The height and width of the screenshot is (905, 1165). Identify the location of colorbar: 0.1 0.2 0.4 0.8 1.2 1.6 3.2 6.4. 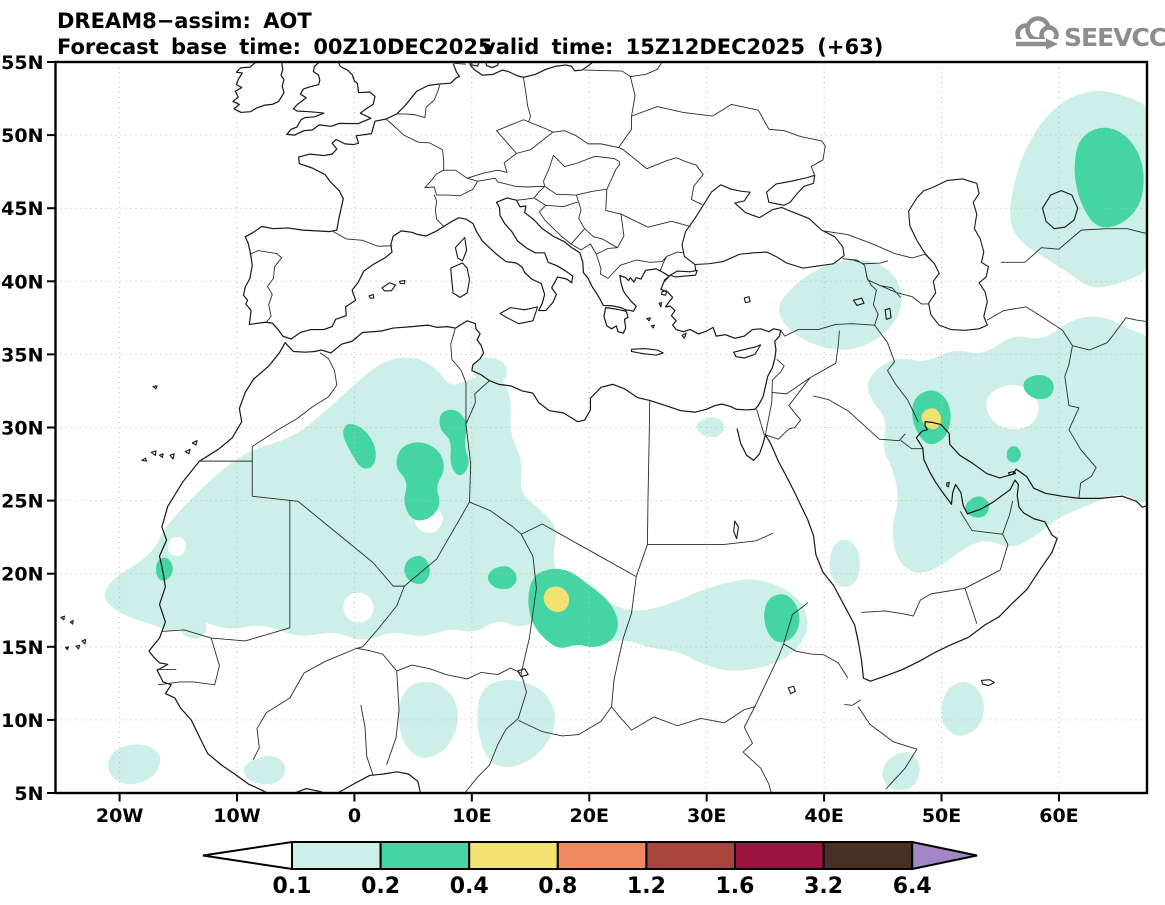
(590, 869).